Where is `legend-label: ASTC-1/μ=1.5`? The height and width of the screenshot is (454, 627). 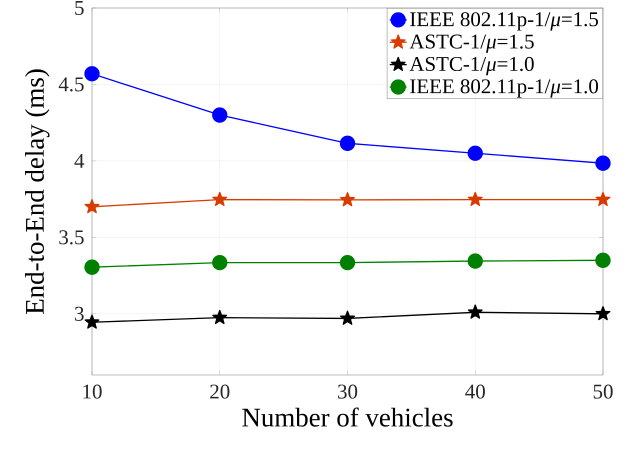 legend-label: ASTC-1/μ=1.5 is located at coordinates (472, 43).